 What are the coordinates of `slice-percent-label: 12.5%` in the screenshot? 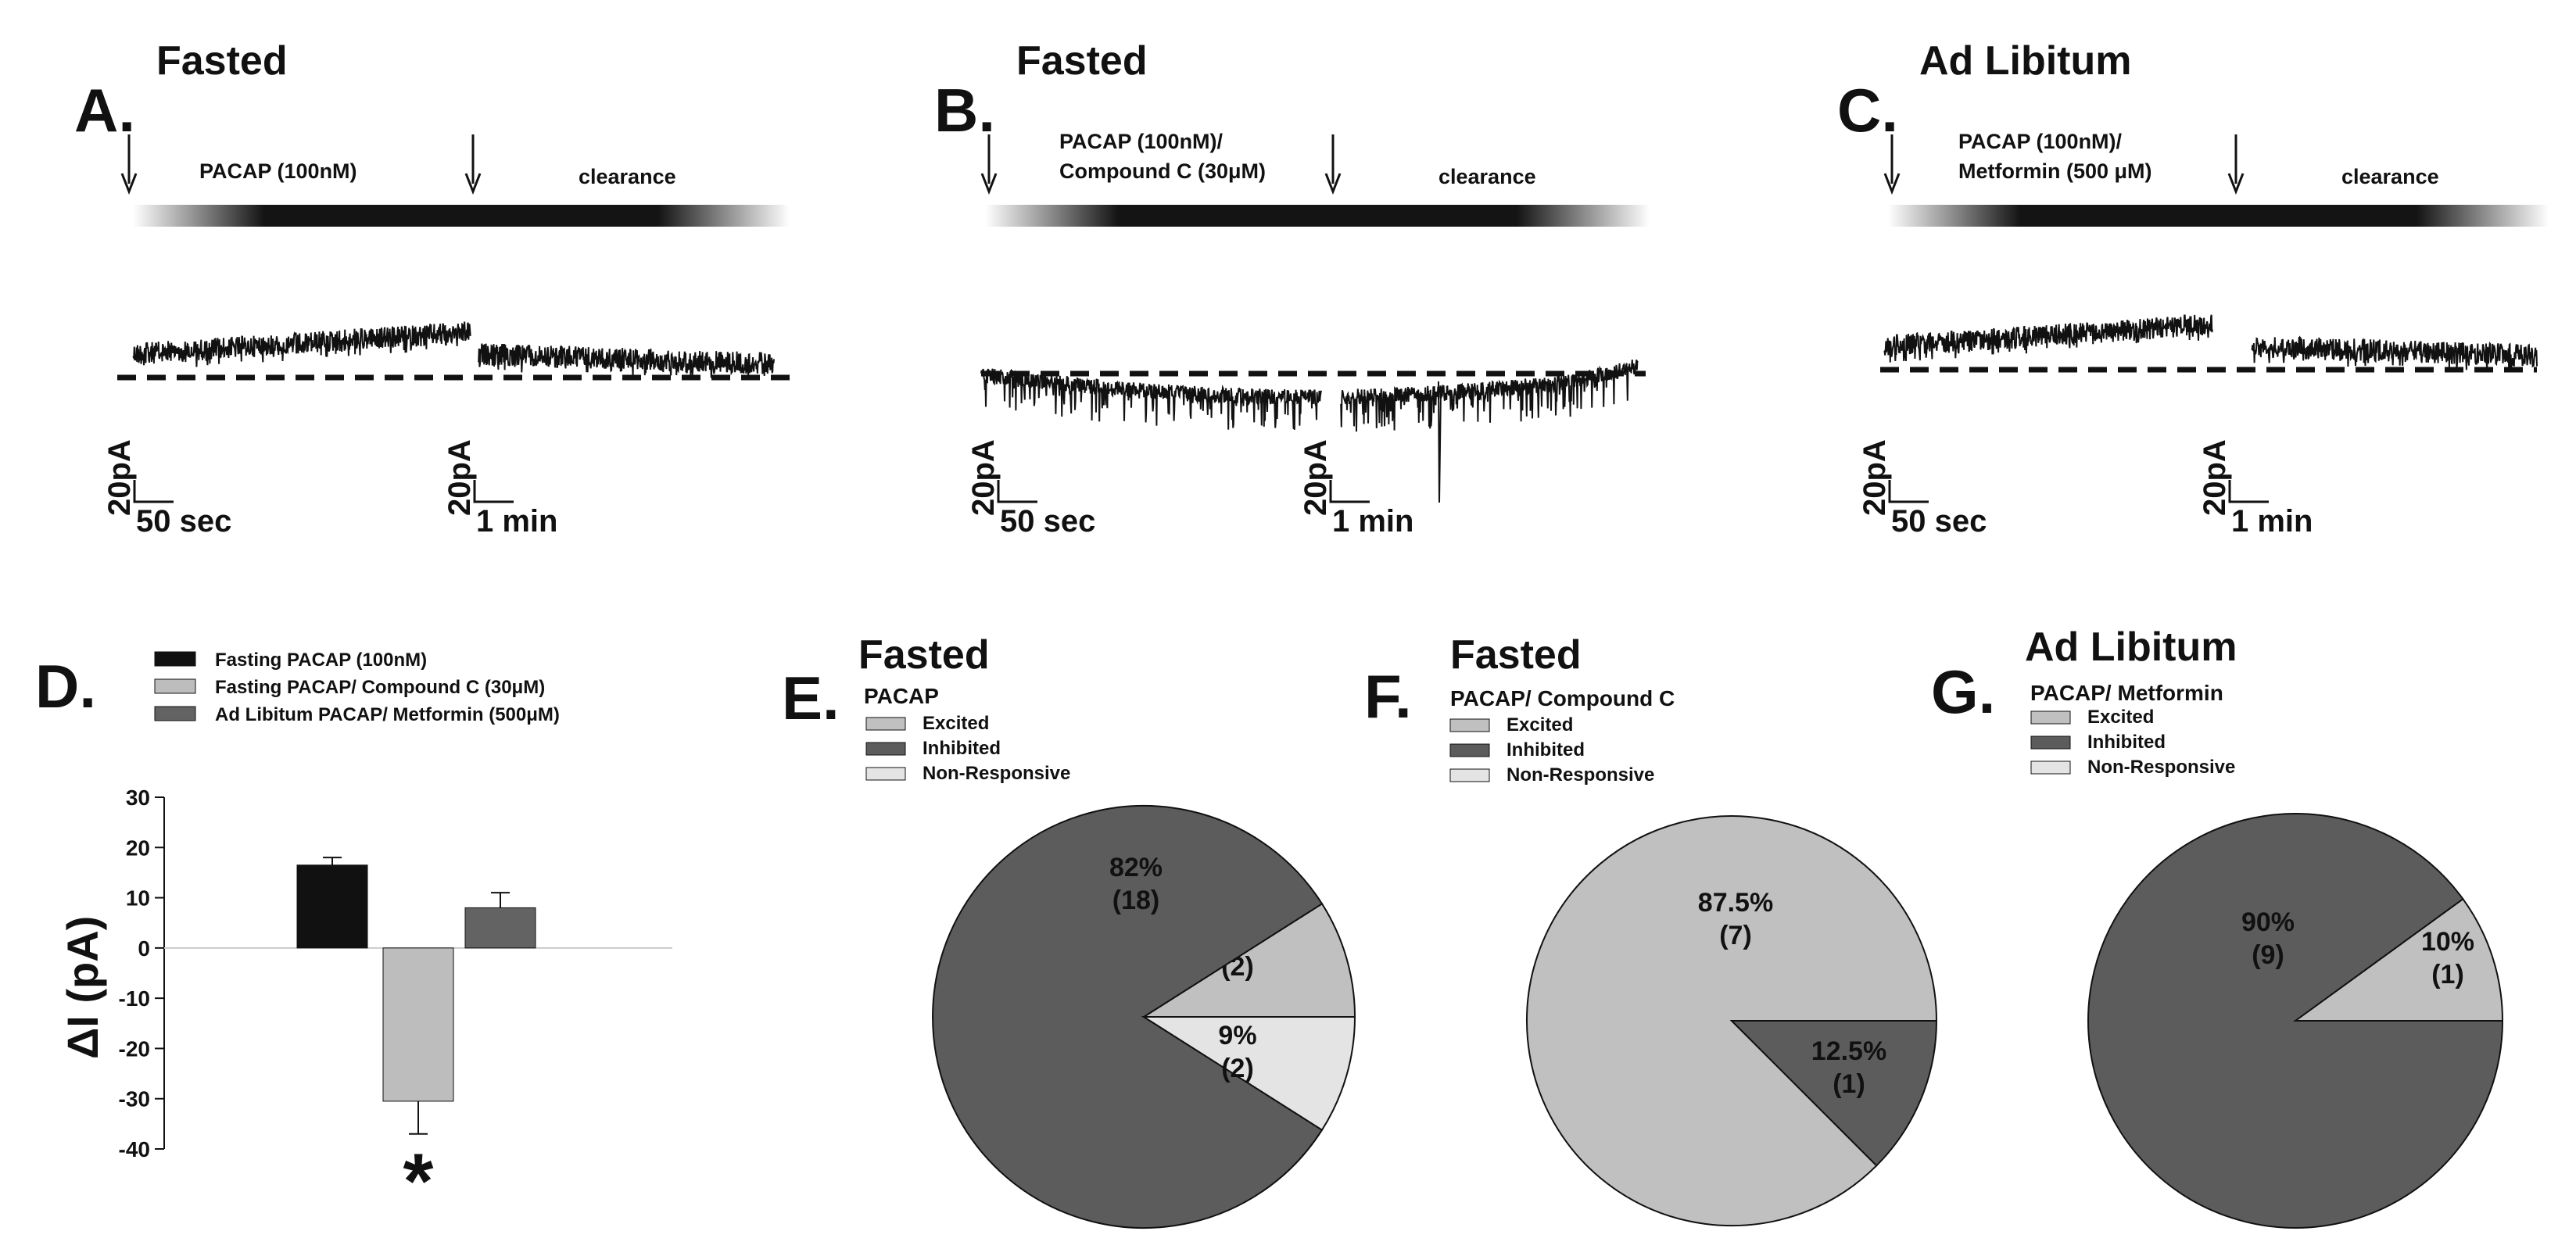 It's located at (1848, 1051).